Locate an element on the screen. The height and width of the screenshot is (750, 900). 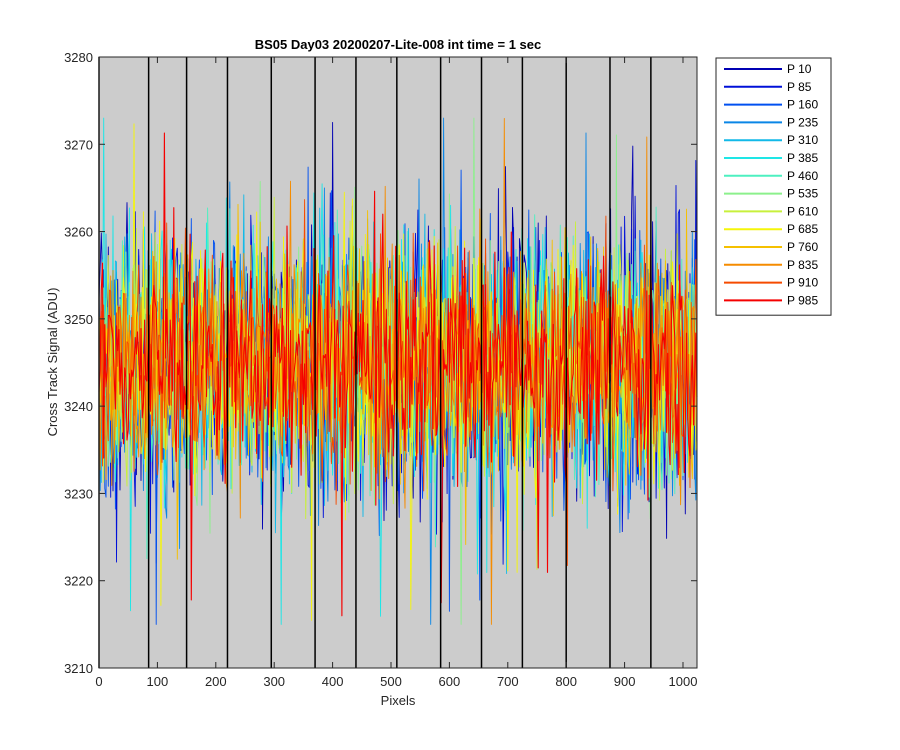
x-tick-label: 600 is located at coordinates (450, 681).